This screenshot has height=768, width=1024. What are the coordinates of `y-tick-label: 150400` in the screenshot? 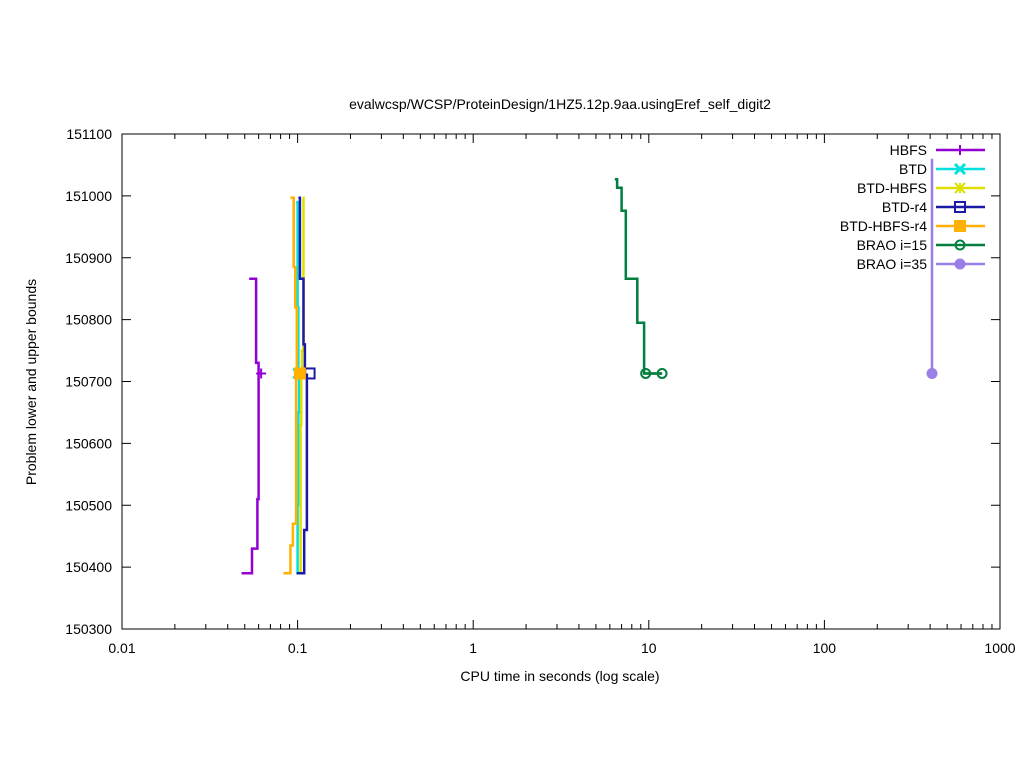 It's located at (88, 567).